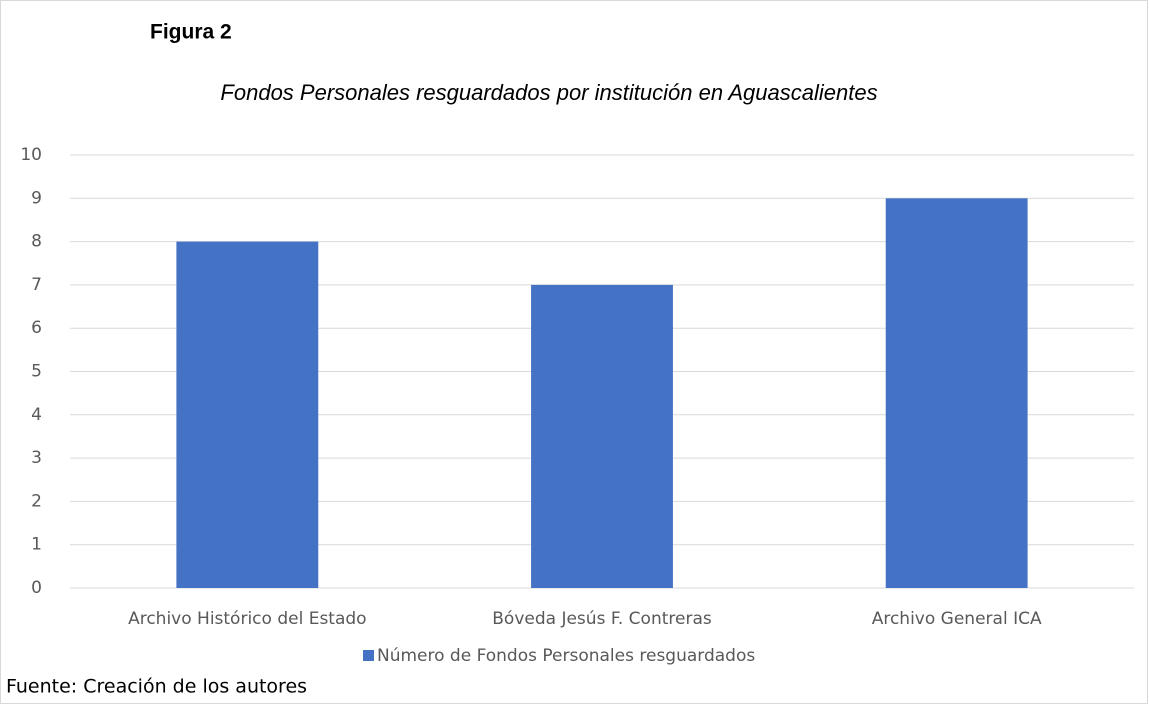 The image size is (1149, 704). I want to click on y-tick-label: 4, so click(36, 415).